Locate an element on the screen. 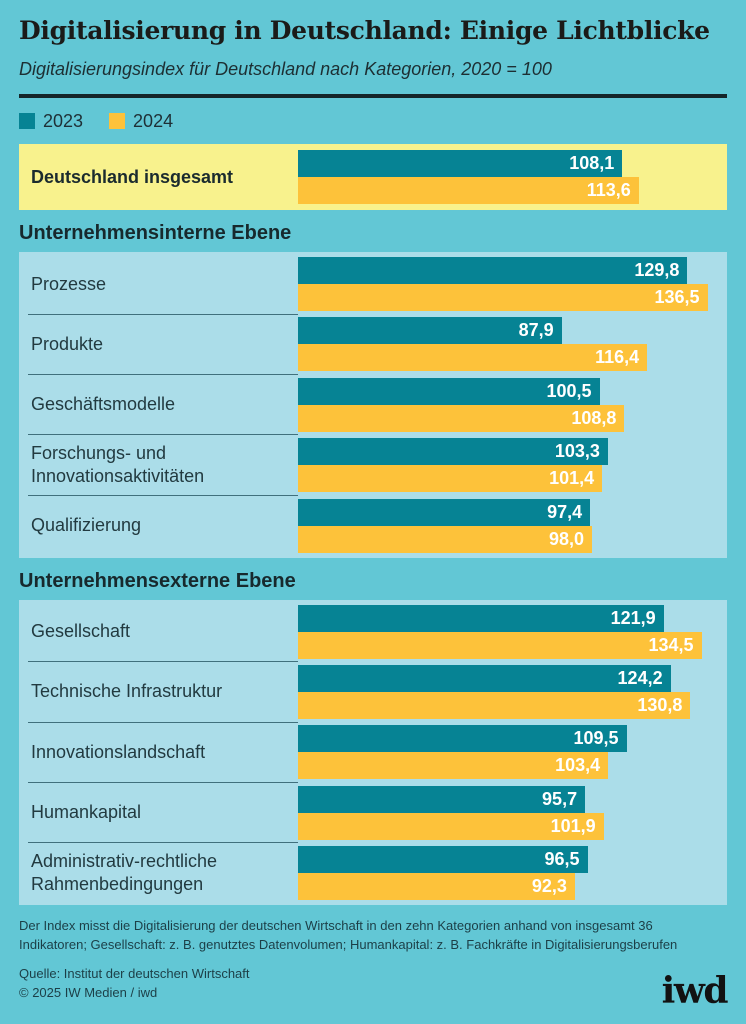  bar-value-label: 134,5 is located at coordinates (671, 644).